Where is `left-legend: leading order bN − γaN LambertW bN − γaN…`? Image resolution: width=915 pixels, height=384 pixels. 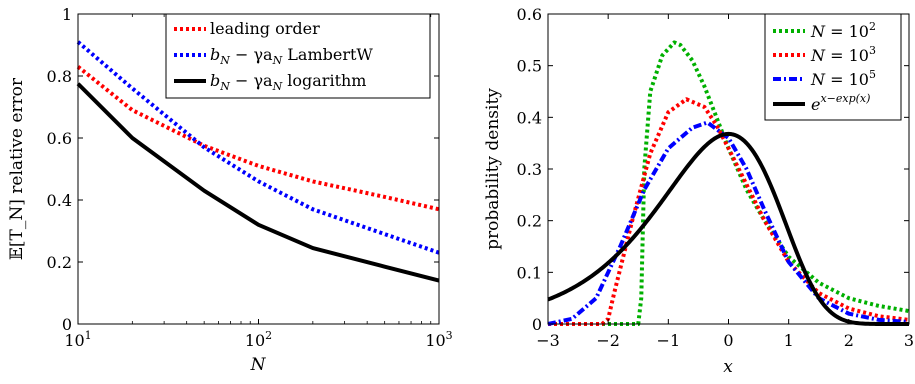 left-legend: leading order bN − γaN LambertW bN − γaN… is located at coordinates (298, 56).